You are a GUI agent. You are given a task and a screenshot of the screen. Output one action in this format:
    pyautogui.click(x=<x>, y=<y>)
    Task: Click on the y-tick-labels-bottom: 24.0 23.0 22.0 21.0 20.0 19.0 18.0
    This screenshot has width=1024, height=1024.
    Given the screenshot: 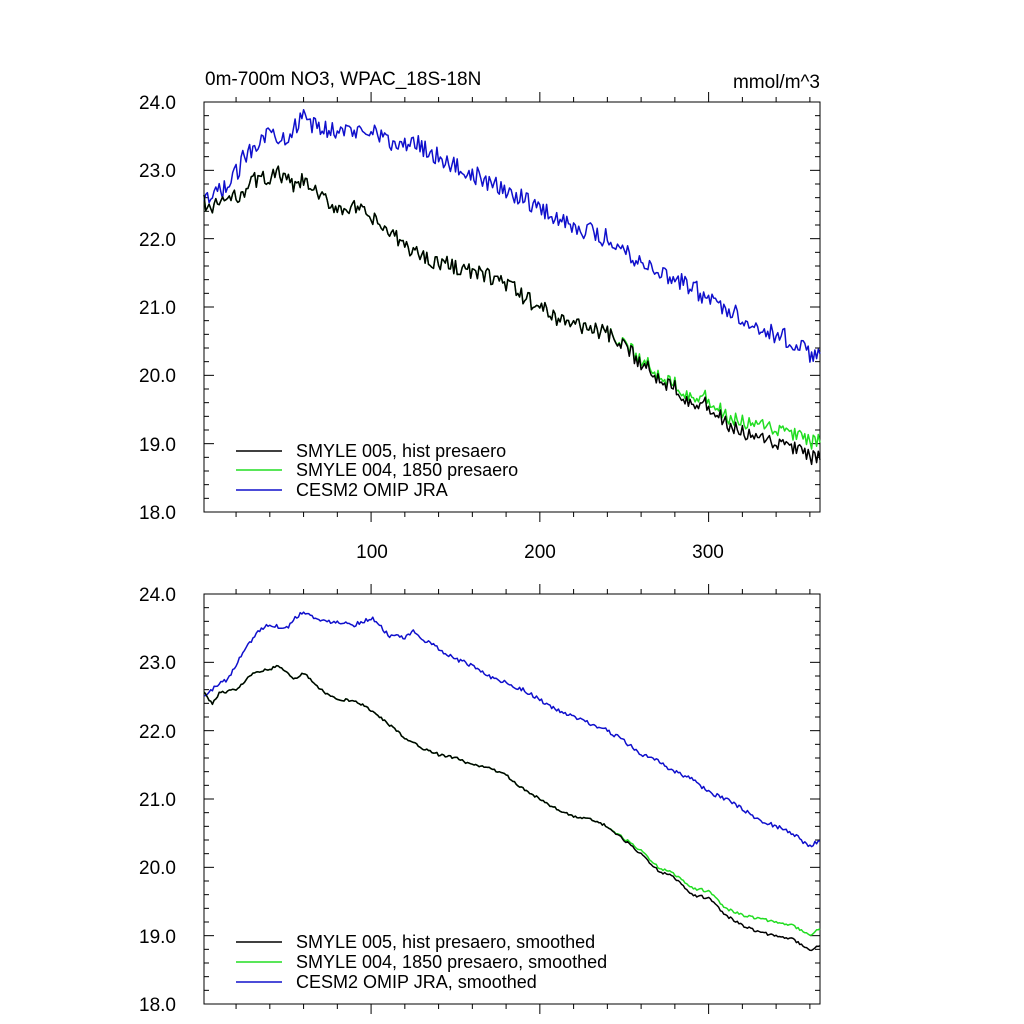 What is the action you would take?
    pyautogui.click(x=157, y=800)
    